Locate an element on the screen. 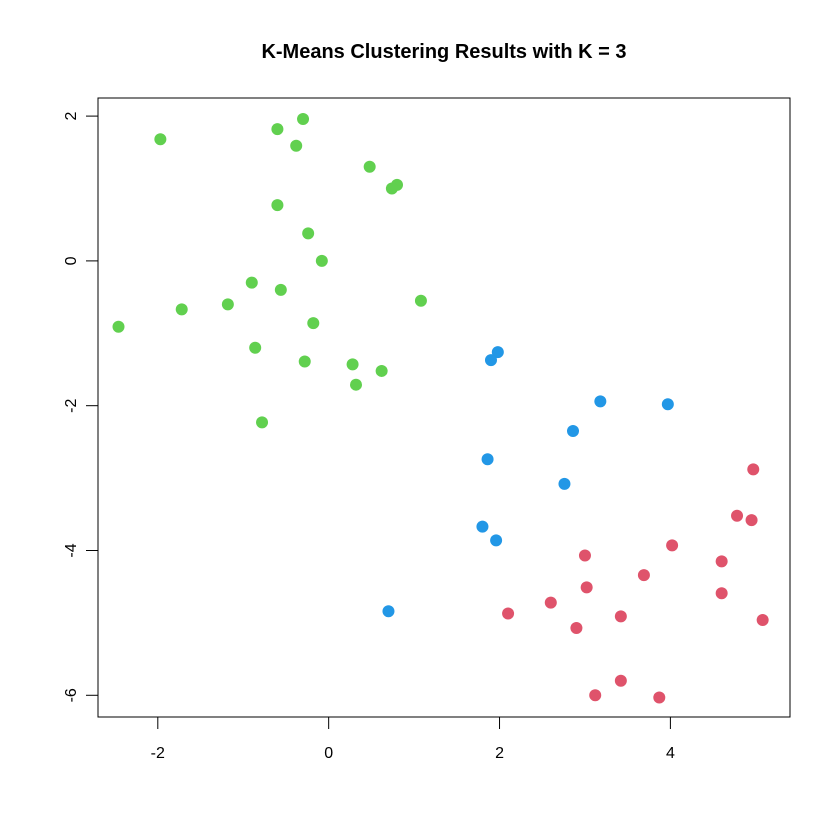  x-tick-label: 2 is located at coordinates (499, 753).